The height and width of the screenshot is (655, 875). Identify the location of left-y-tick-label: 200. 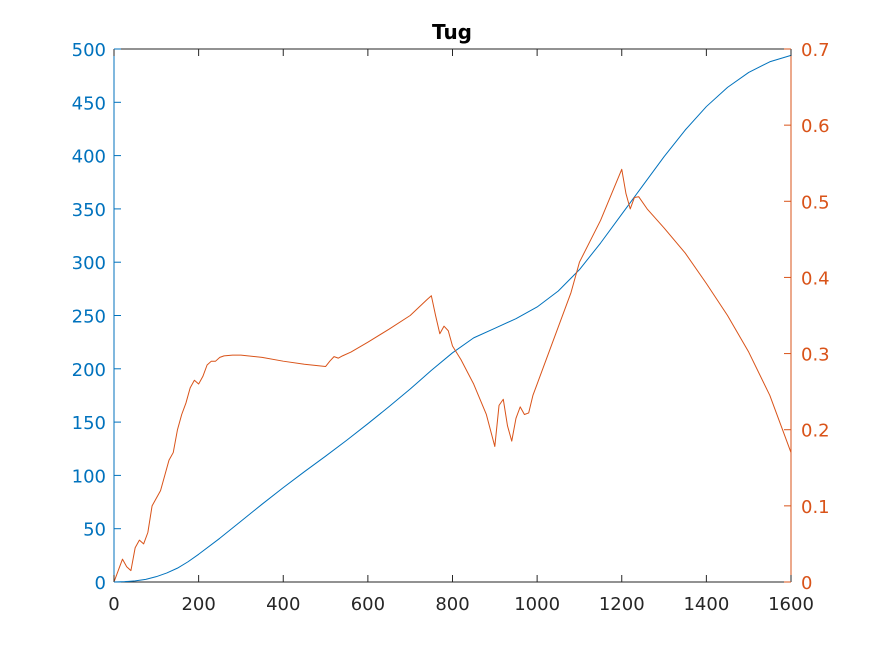
(89, 370).